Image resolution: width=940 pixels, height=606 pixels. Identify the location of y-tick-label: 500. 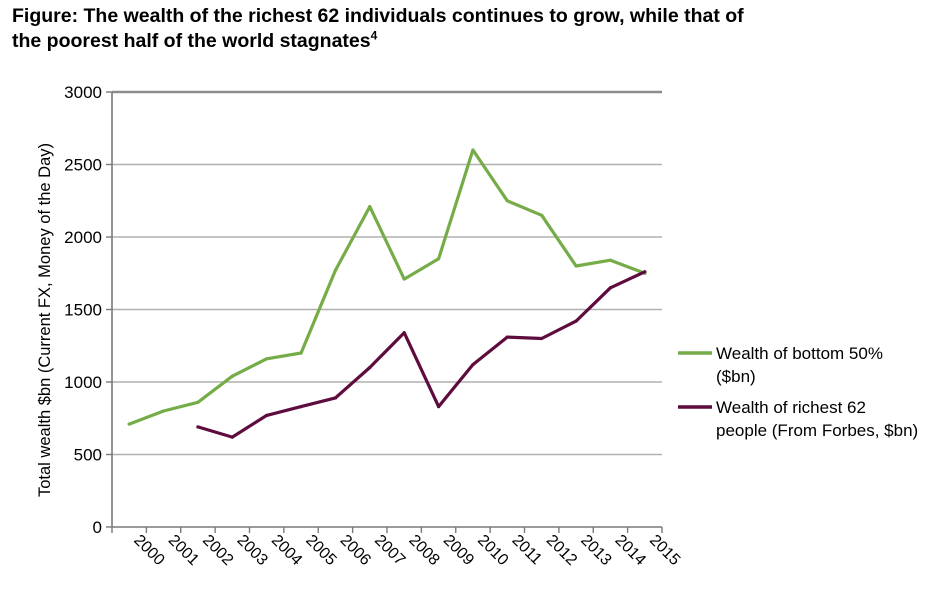
(88, 455).